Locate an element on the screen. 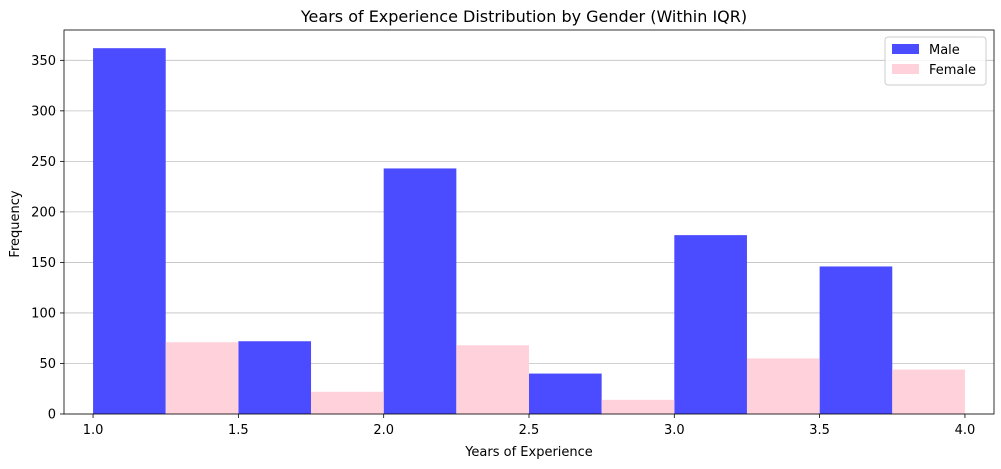 This screenshot has height=469, width=1001. y-tick-label: 200 is located at coordinates (43, 212).